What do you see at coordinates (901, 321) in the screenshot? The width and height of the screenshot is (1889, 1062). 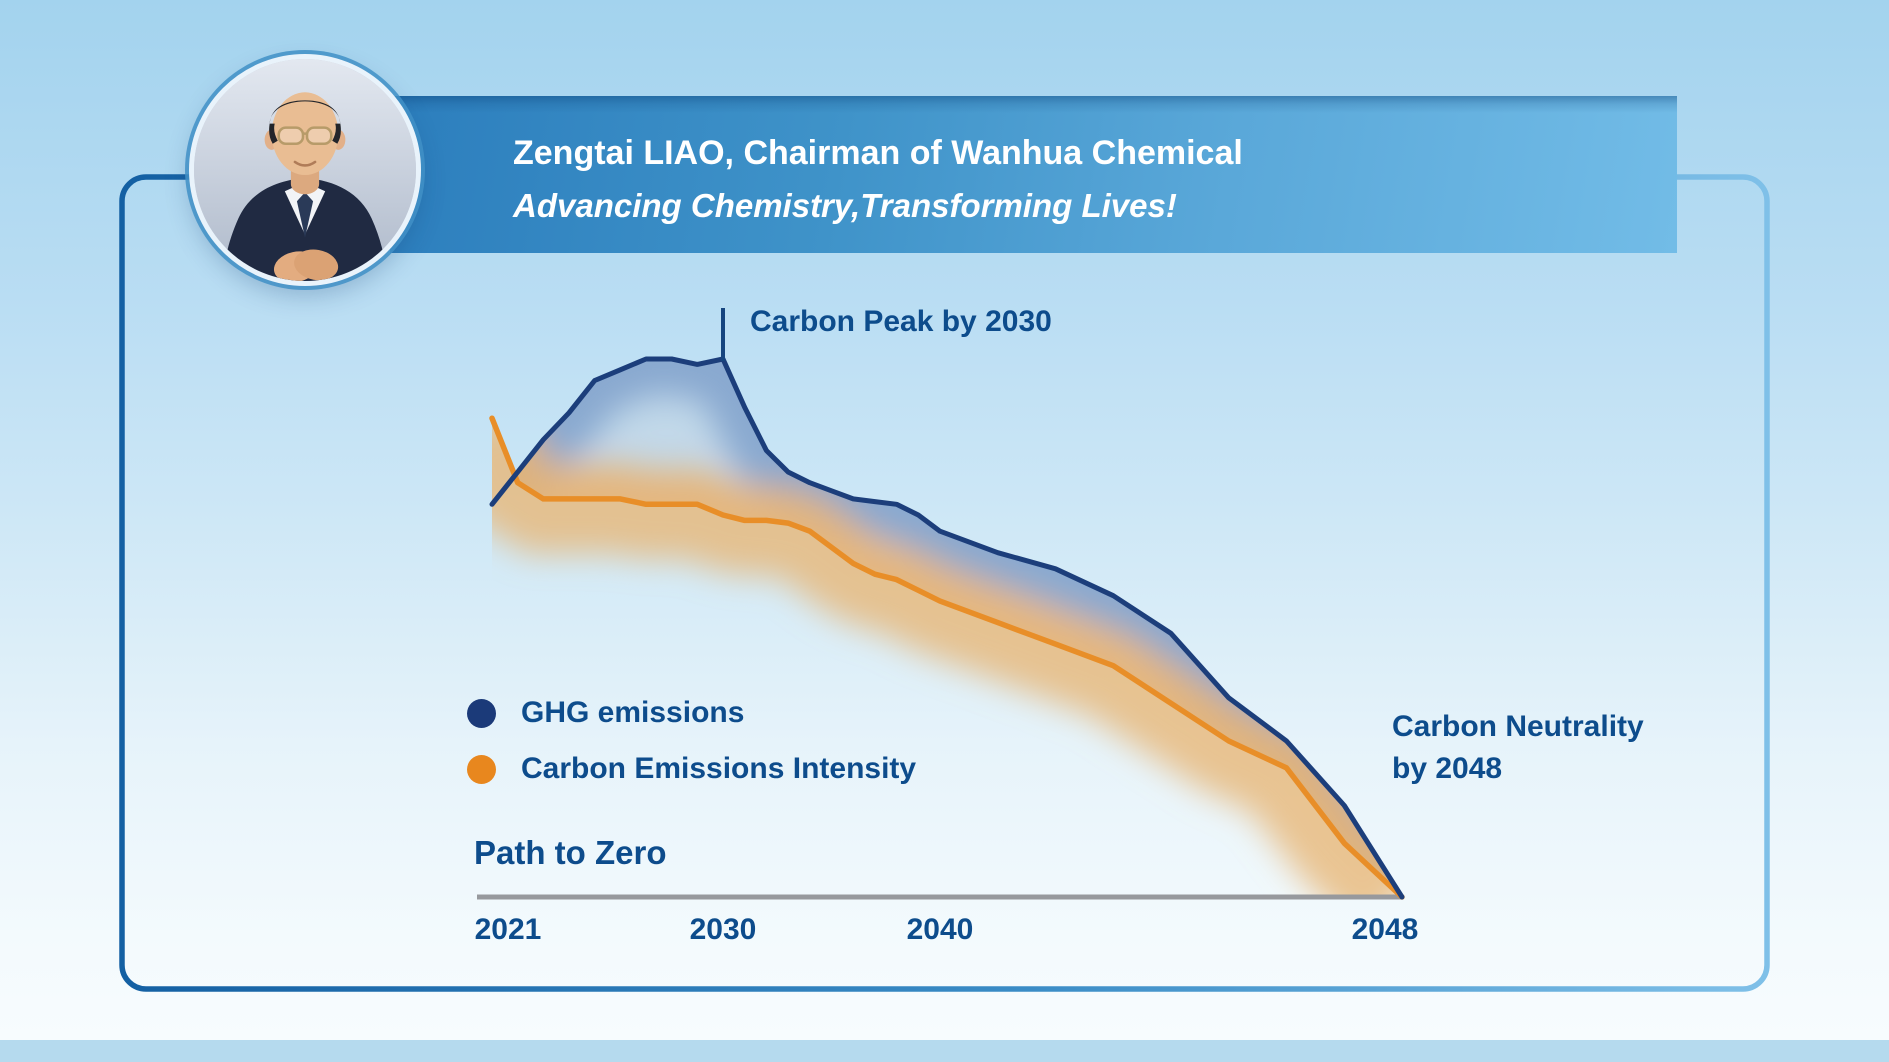 I see `carbon-peak-annotation: Carbon Peak by 2030` at bounding box center [901, 321].